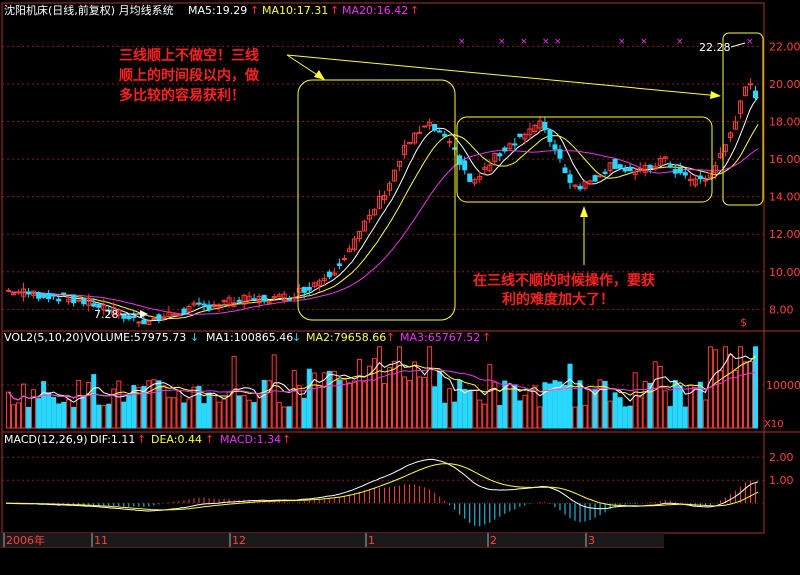  I want to click on macd-tick-label: 2.00, so click(781, 457).